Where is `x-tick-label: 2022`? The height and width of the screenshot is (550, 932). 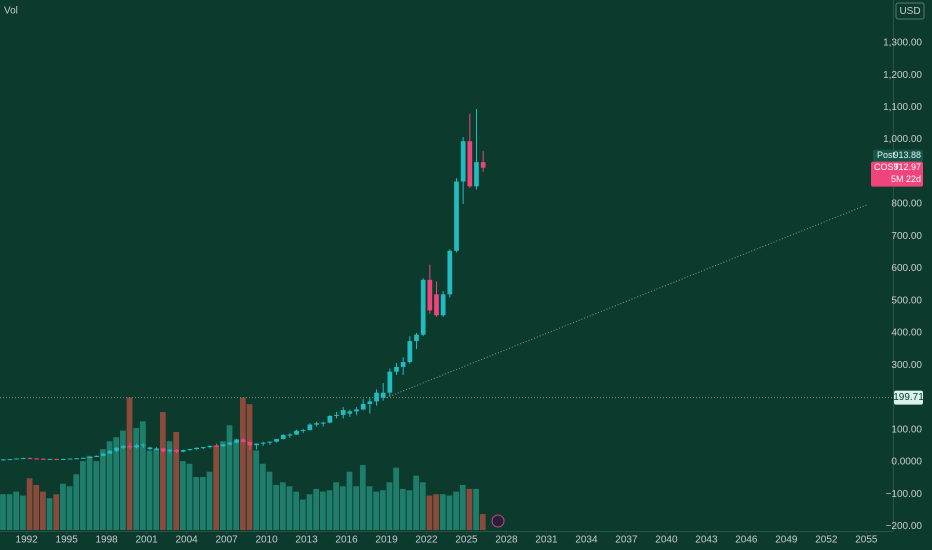
x-tick-label: 2022 is located at coordinates (426, 540).